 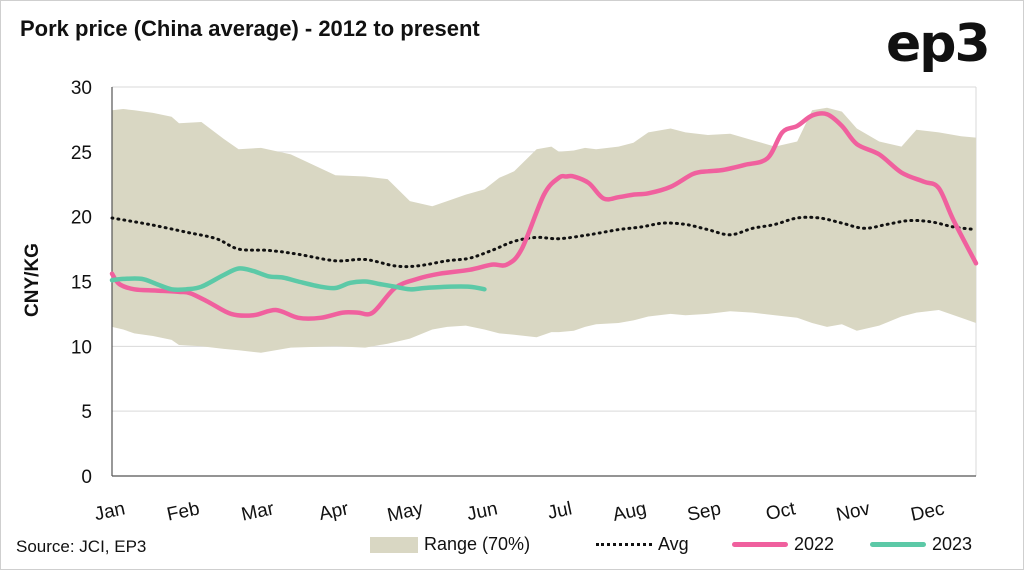 What do you see at coordinates (814, 544) in the screenshot?
I see `legend-label-2022: 2022` at bounding box center [814, 544].